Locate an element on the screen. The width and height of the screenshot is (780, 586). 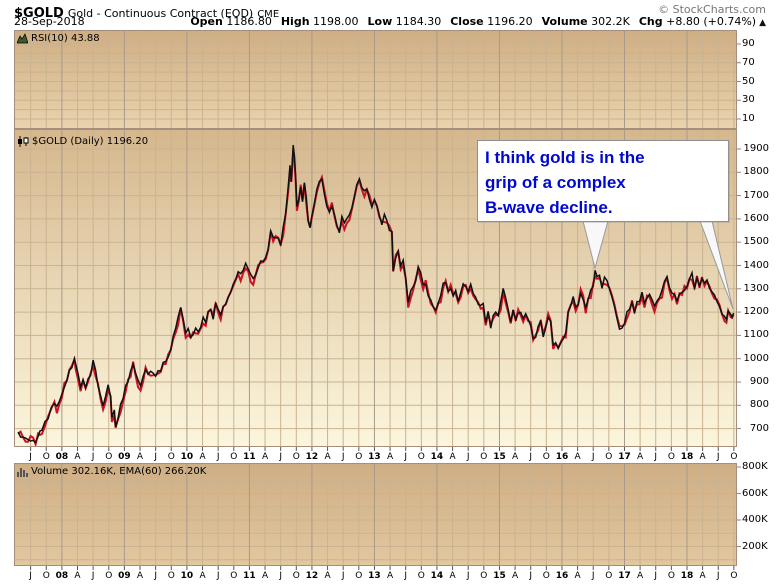
quote-field: Chg +8.80 (+0.74%) is located at coordinates (697, 21).